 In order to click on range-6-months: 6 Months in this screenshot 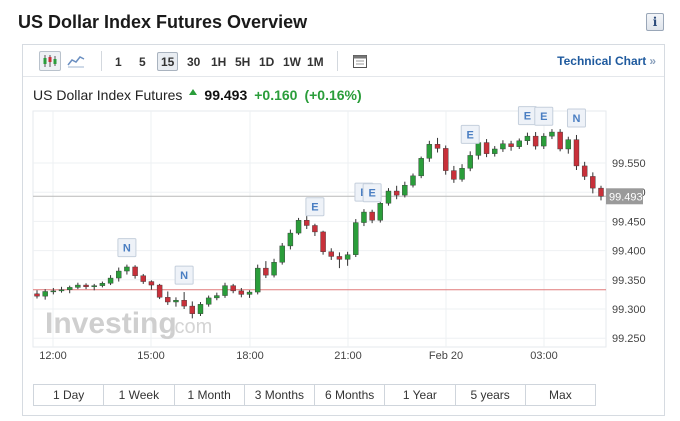, I will do `click(350, 395)`.